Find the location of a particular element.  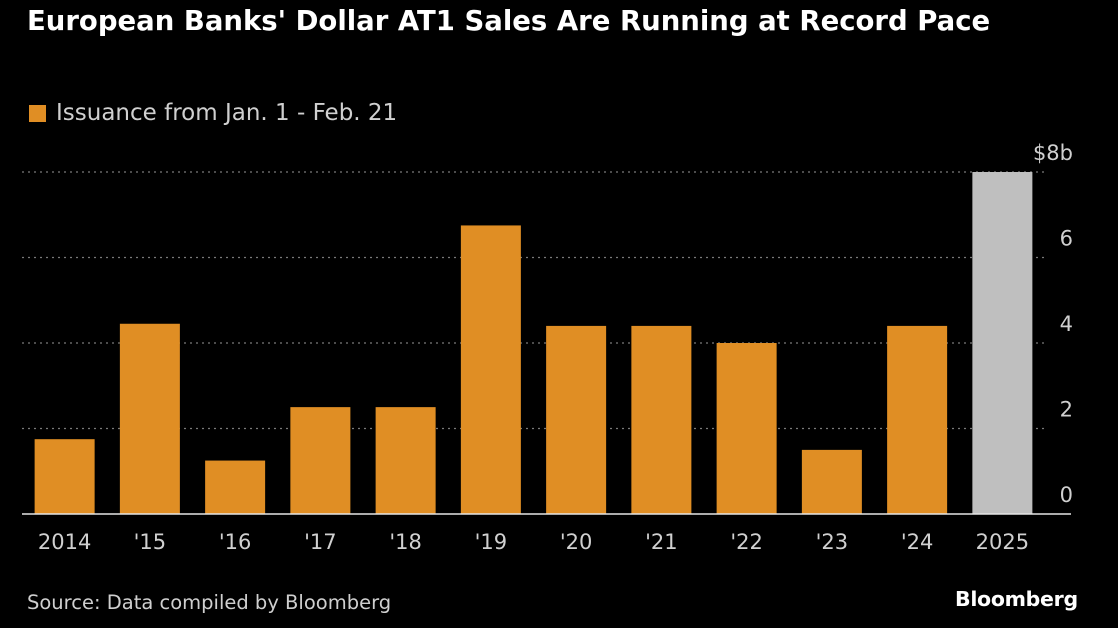

y-tick-label: 4 is located at coordinates (1066, 324).